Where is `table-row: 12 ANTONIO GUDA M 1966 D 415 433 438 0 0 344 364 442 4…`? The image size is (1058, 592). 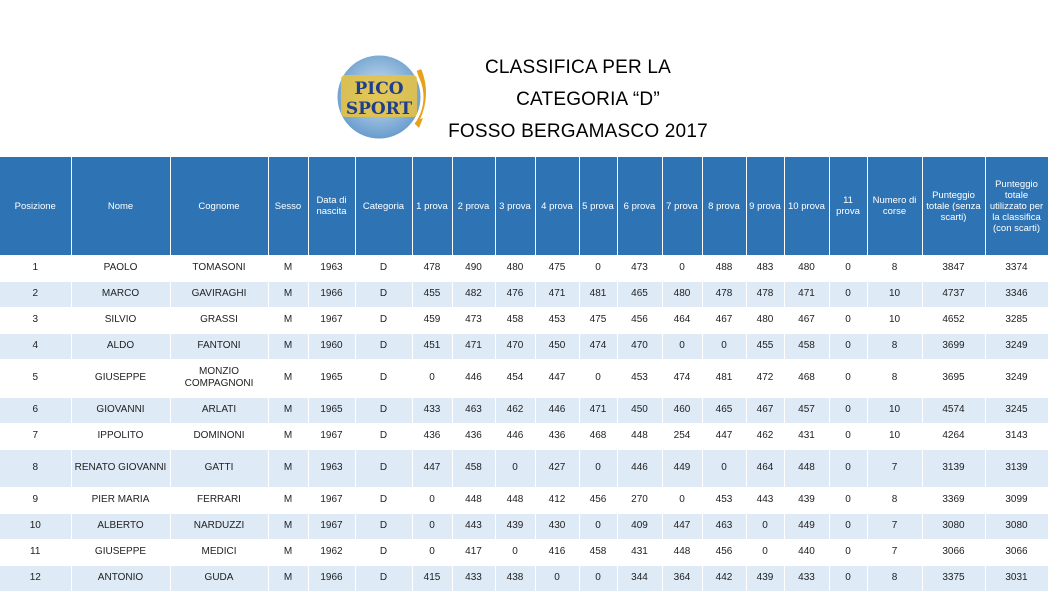 table-row: 12 ANTONIO GUDA M 1966 D 415 433 438 0 0 344 364 442 4… is located at coordinates (524, 578).